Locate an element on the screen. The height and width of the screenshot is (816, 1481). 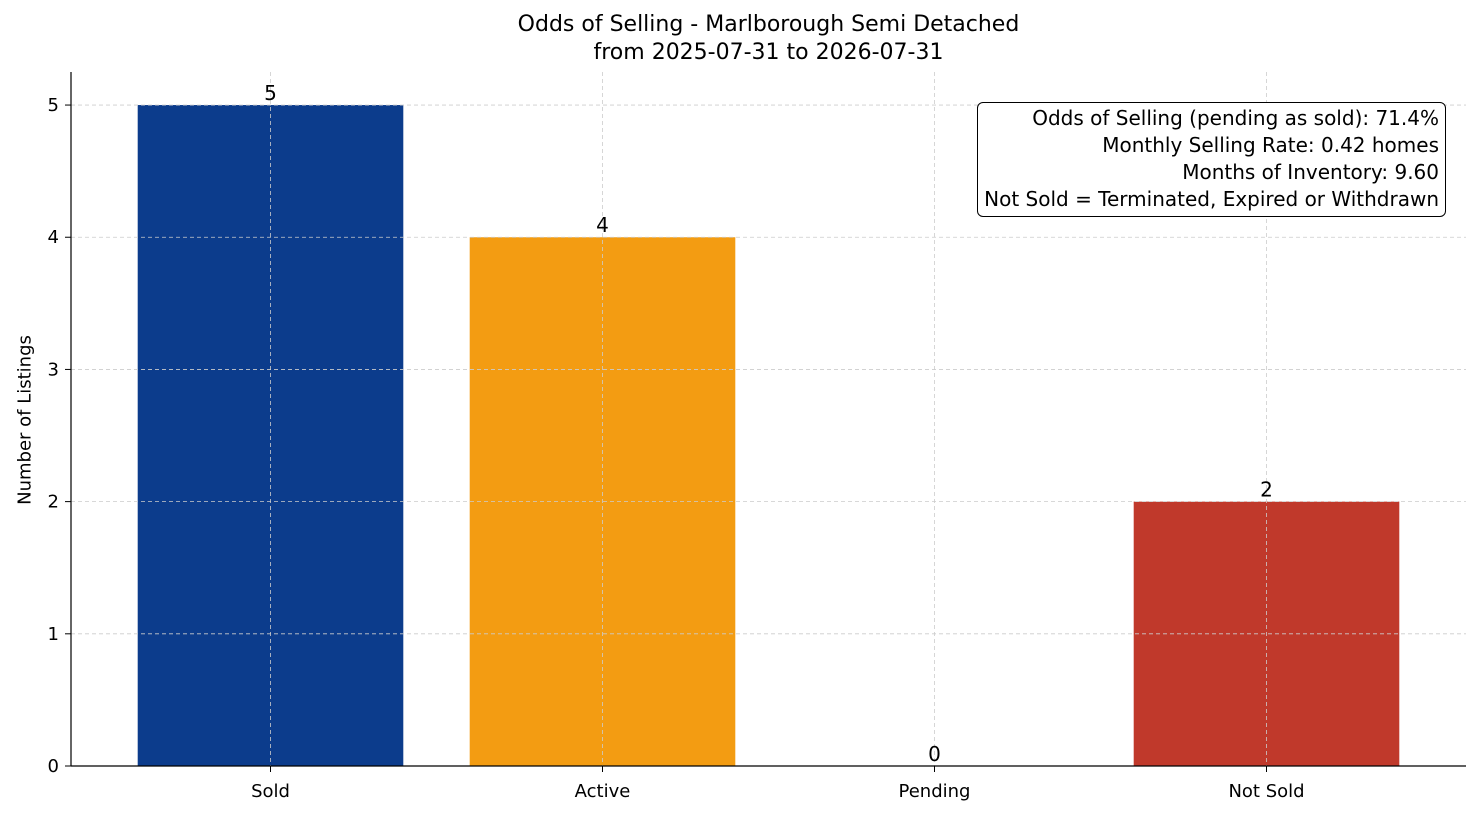
odds-of-selling-text: Odds of Selling (pending as sold): 71.4% is located at coordinates (1235, 118).